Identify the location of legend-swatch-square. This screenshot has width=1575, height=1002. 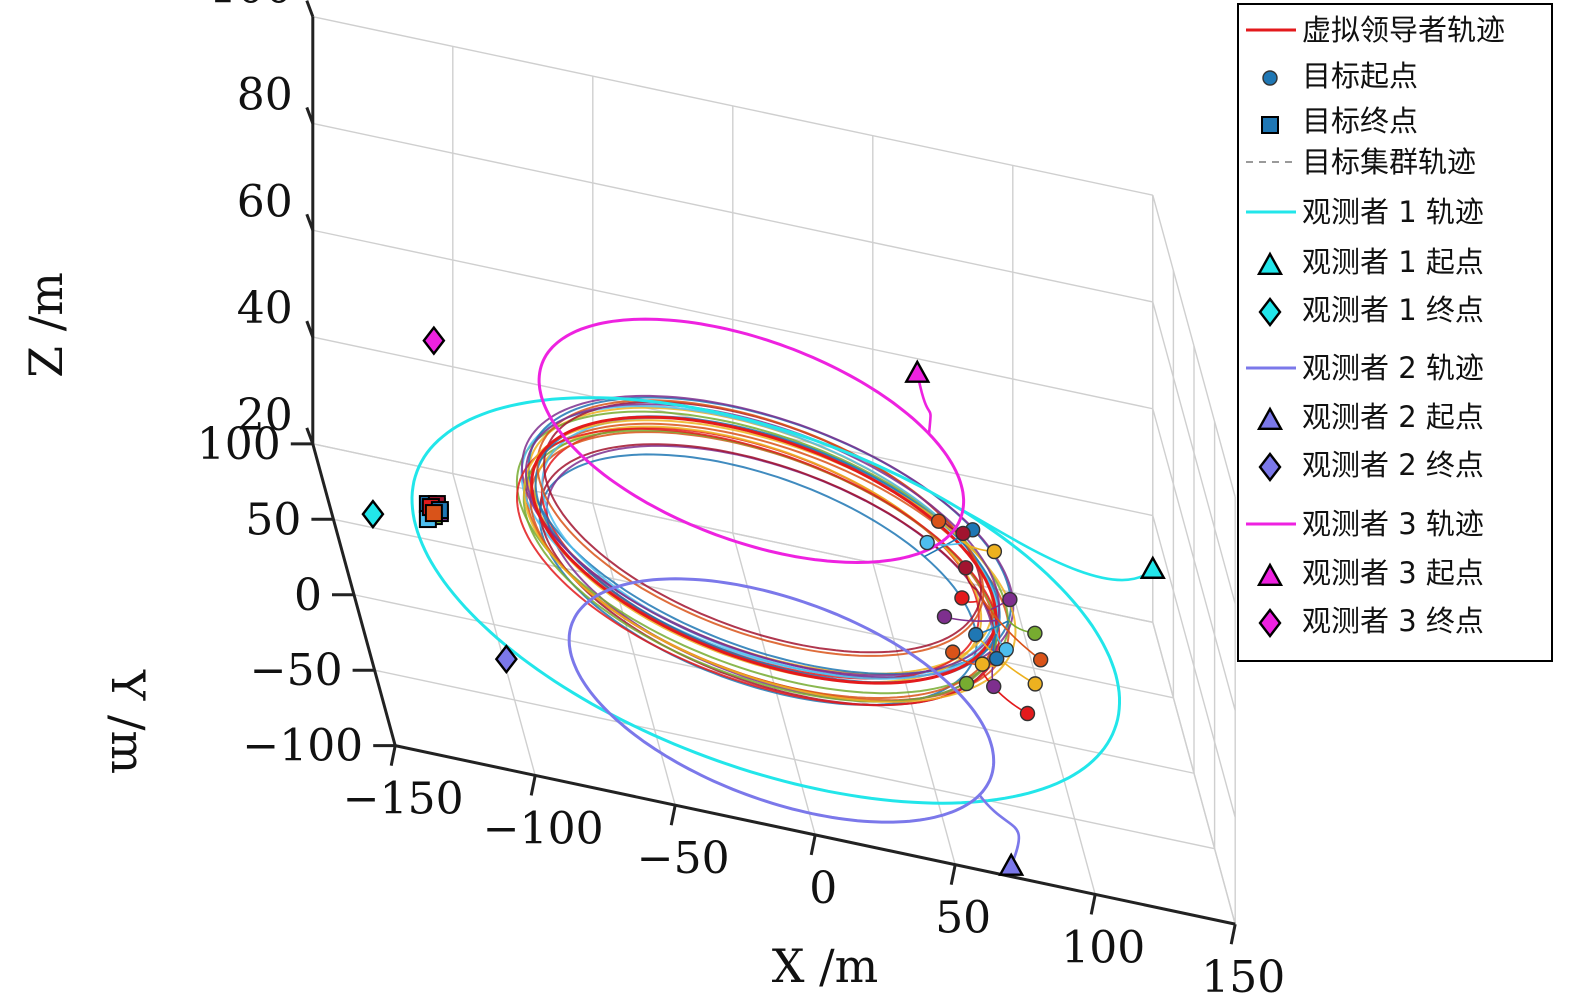
(1270, 125).